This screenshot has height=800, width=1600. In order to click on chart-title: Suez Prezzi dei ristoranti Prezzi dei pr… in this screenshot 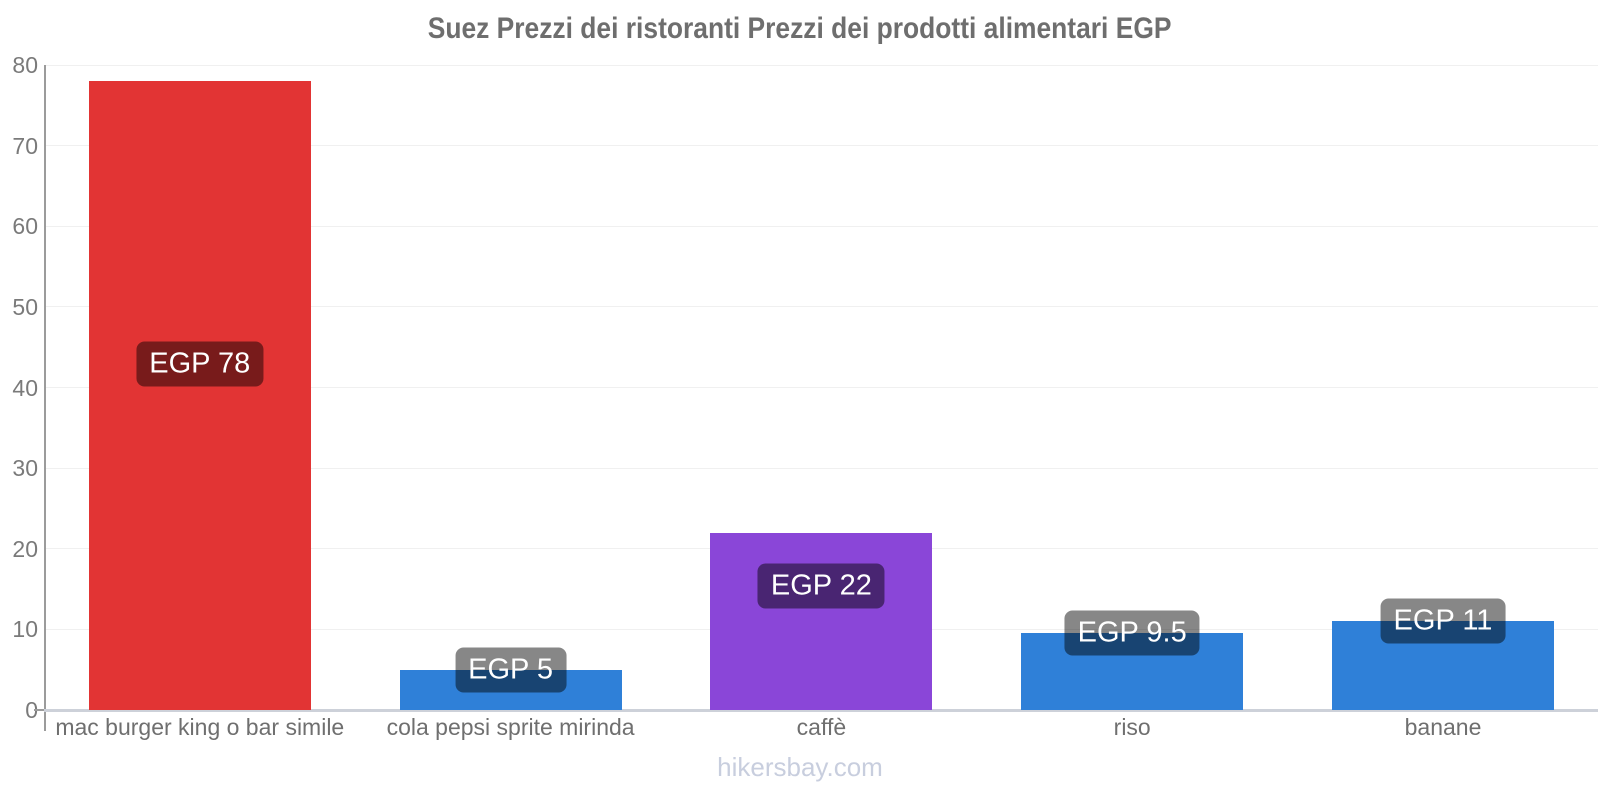, I will do `click(800, 29)`.